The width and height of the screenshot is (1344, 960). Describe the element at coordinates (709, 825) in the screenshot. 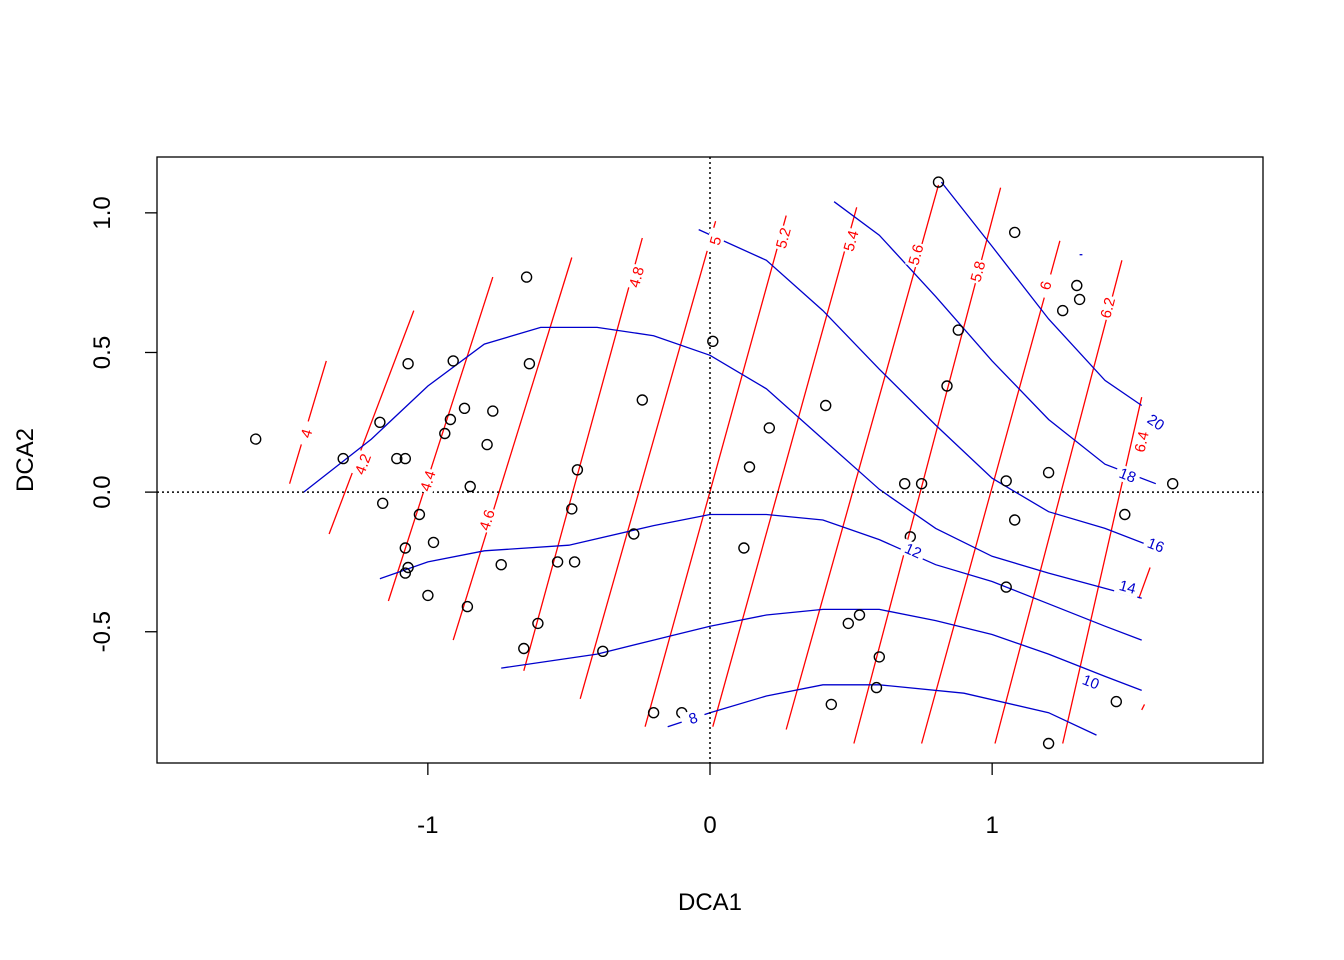

I see `x-tick-label: 0` at that location.